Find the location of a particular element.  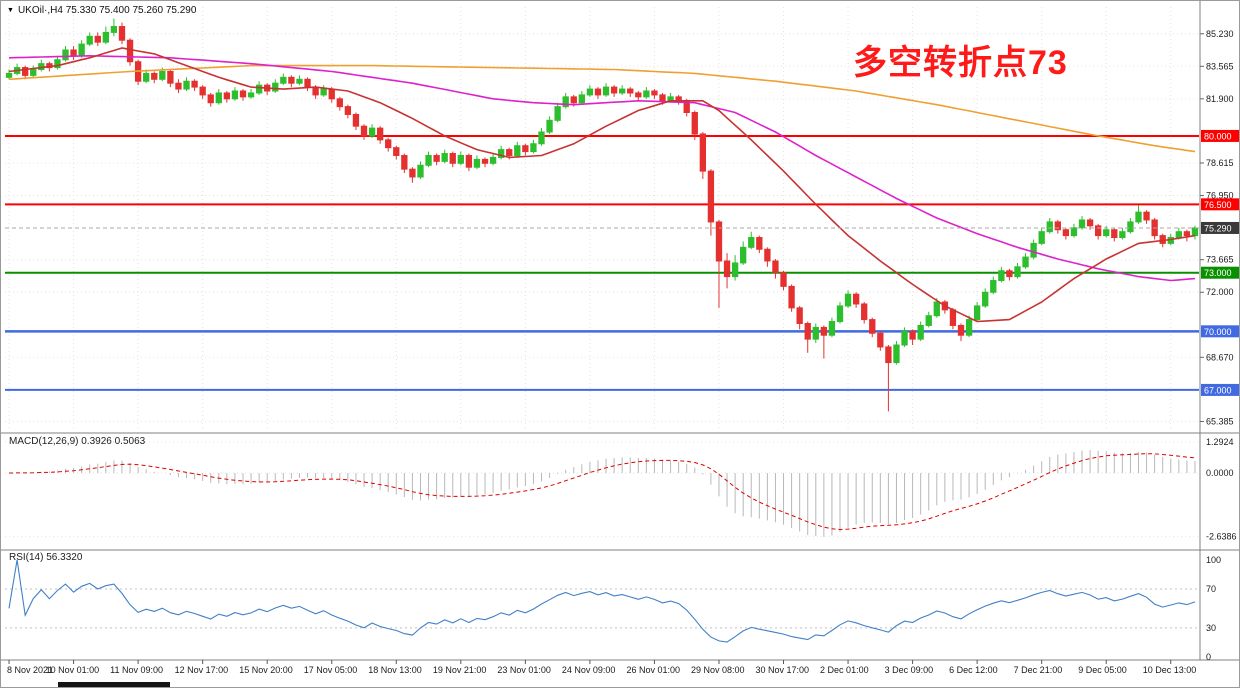

macd-signal-line is located at coordinates (602, 492).